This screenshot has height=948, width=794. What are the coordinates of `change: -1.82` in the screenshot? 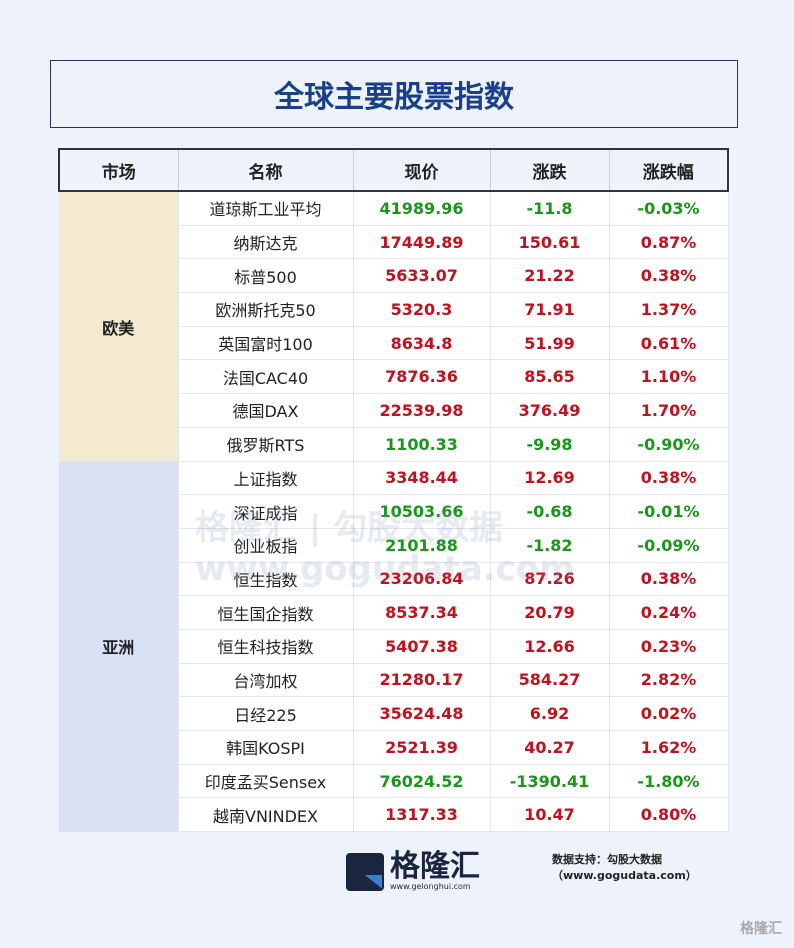 It's located at (549, 545).